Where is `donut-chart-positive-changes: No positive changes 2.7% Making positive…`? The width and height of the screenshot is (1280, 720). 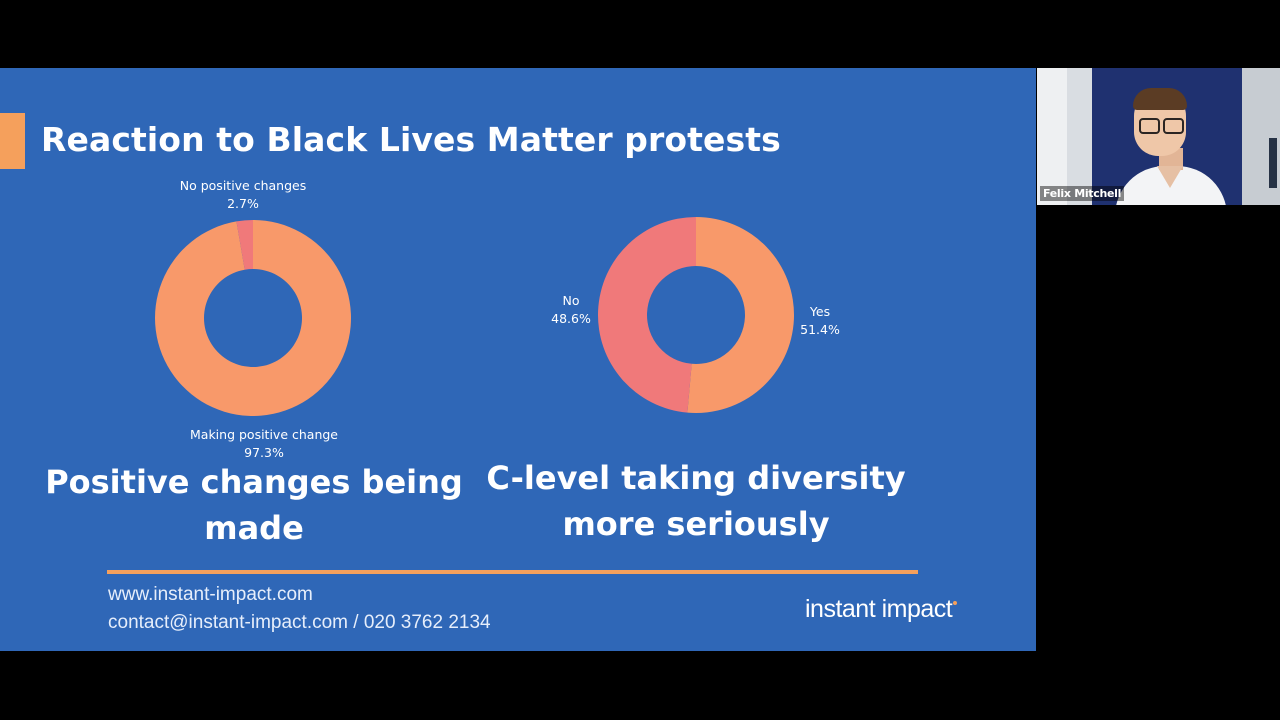
donut-chart-positive-changes: No positive changes 2.7% Making positive… is located at coordinates (253, 319).